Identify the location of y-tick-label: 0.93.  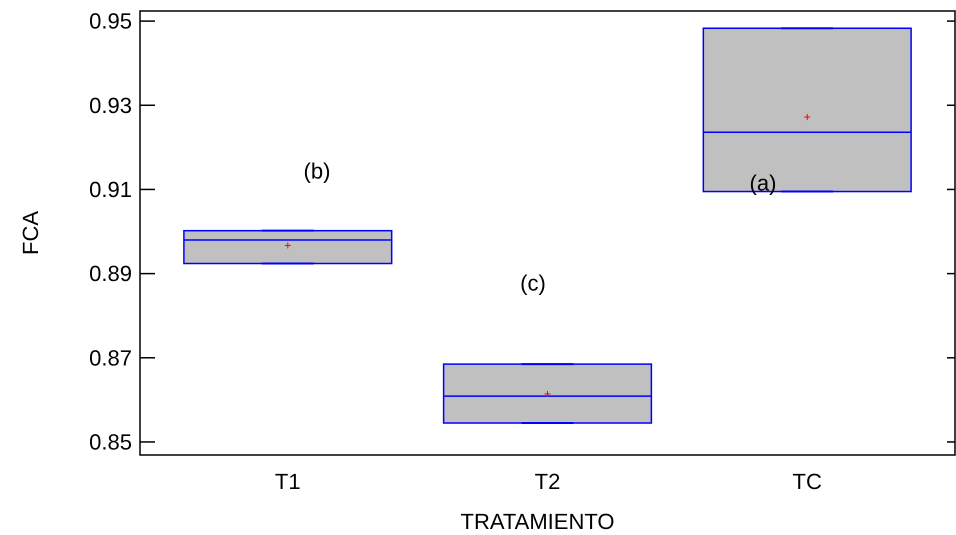
(110, 105).